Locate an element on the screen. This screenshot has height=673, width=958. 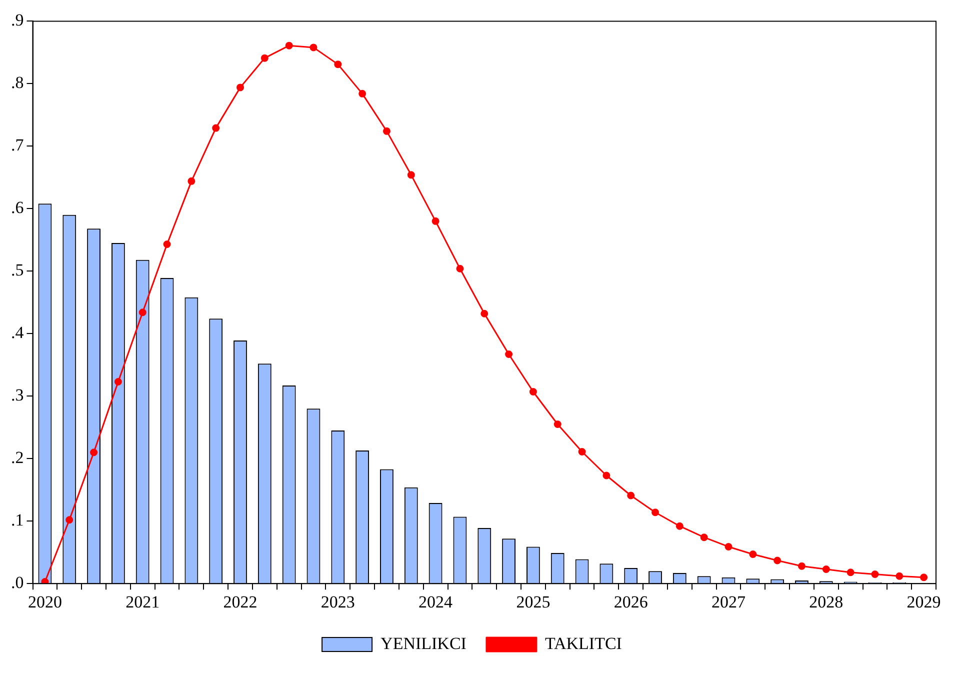
x-tick-label: 2027 is located at coordinates (728, 602).